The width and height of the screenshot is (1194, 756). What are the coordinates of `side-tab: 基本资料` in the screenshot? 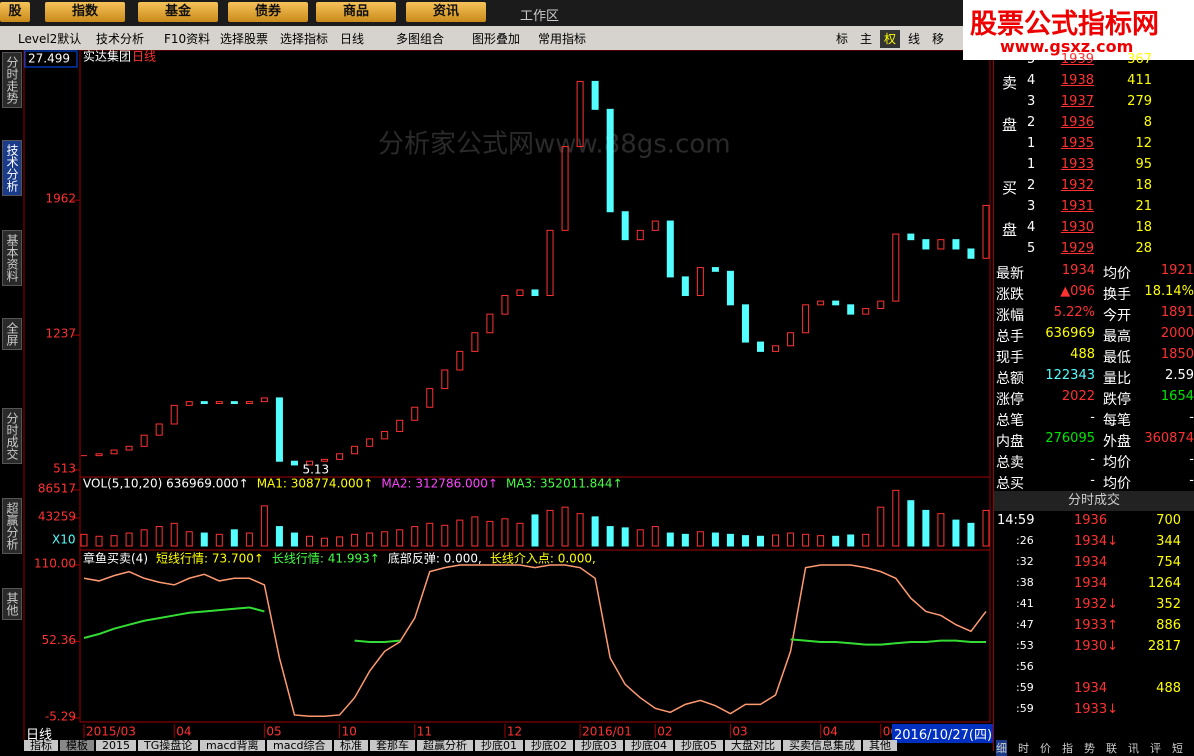 It's located at (12, 258).